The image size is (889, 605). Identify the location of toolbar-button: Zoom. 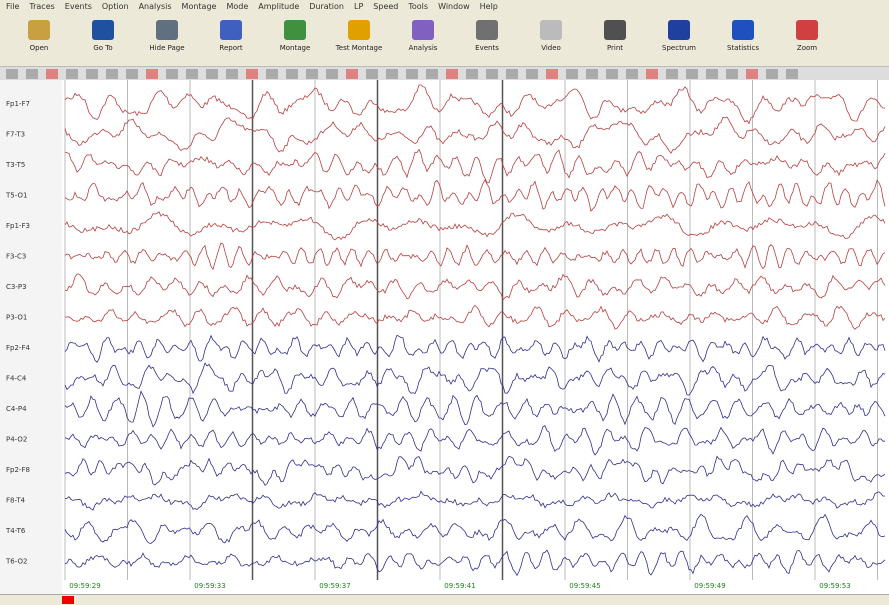
(807, 40).